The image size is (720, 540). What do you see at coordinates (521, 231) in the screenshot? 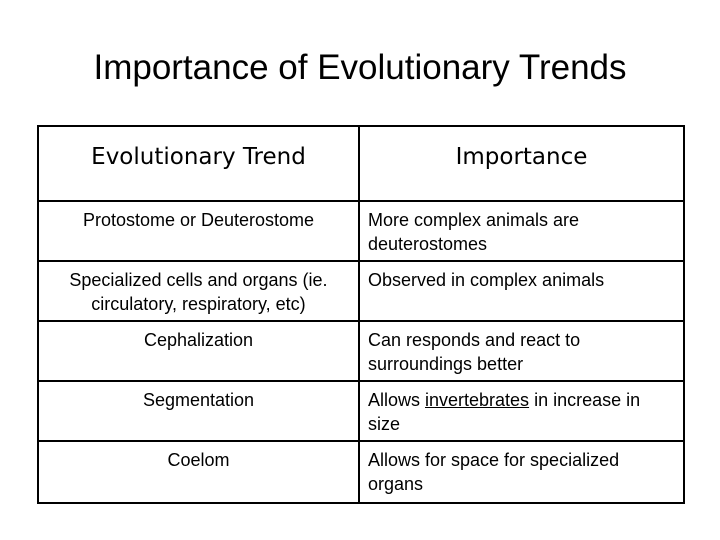
I see `importance-cell: More complex animals are deuterostomes` at bounding box center [521, 231].